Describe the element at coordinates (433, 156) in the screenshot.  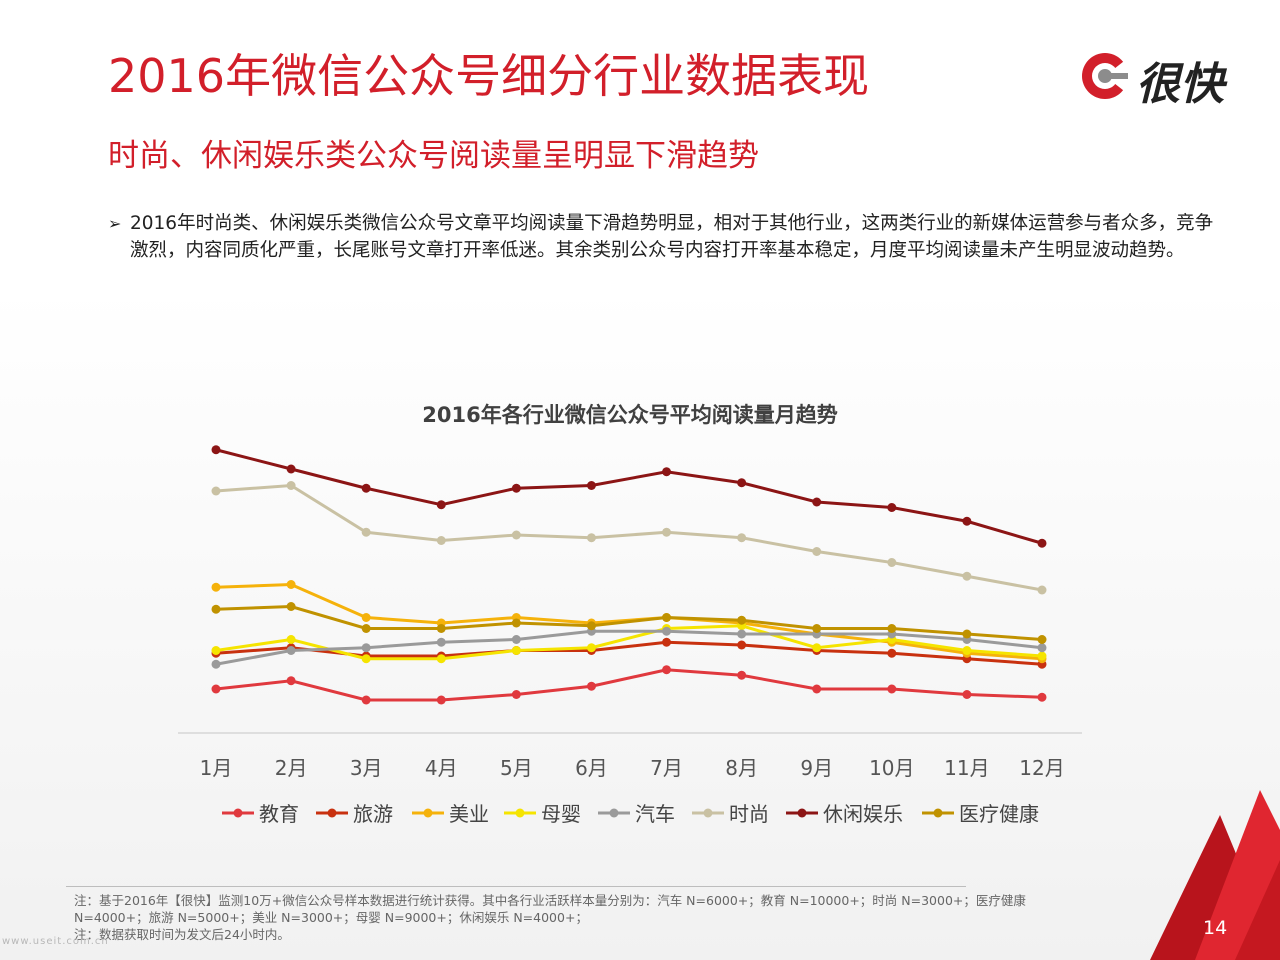
I see `page-subtitle: 时尚、休闲娱乐类公众号阅读量呈明显下滑趋势` at that location.